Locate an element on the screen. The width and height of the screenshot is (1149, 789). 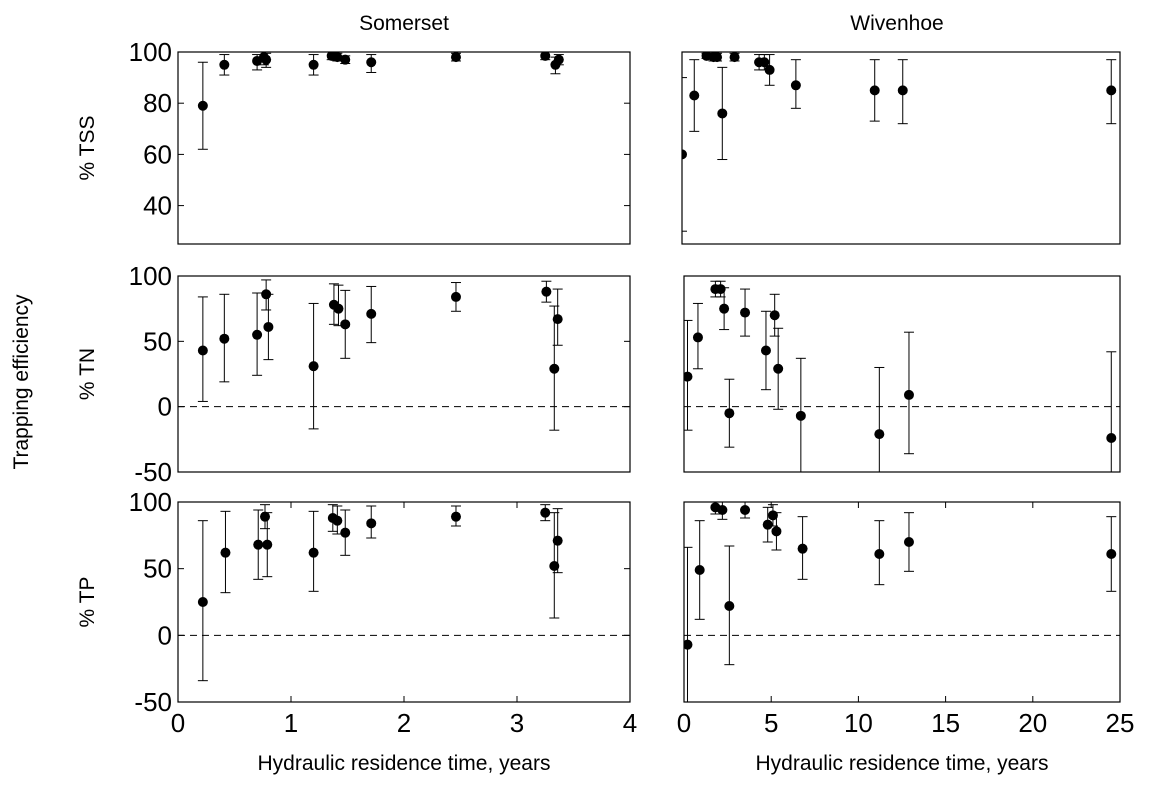
panel-wivenhoe-tss is located at coordinates (901, 148).